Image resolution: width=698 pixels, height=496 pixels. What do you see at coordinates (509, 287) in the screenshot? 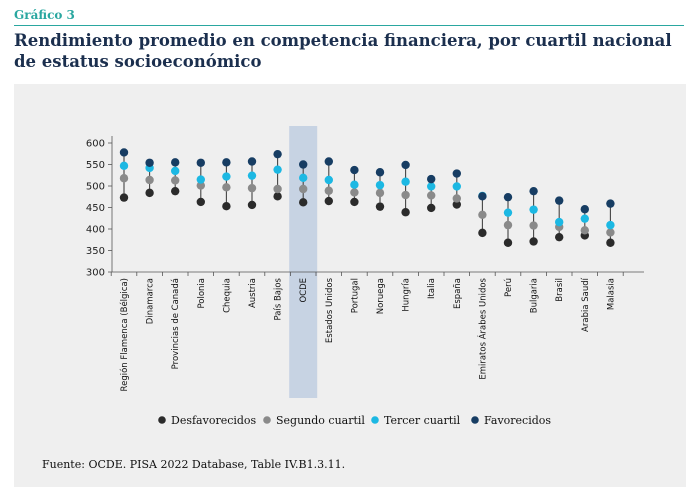
I see `x-tick-label: Perú` at bounding box center [509, 287].